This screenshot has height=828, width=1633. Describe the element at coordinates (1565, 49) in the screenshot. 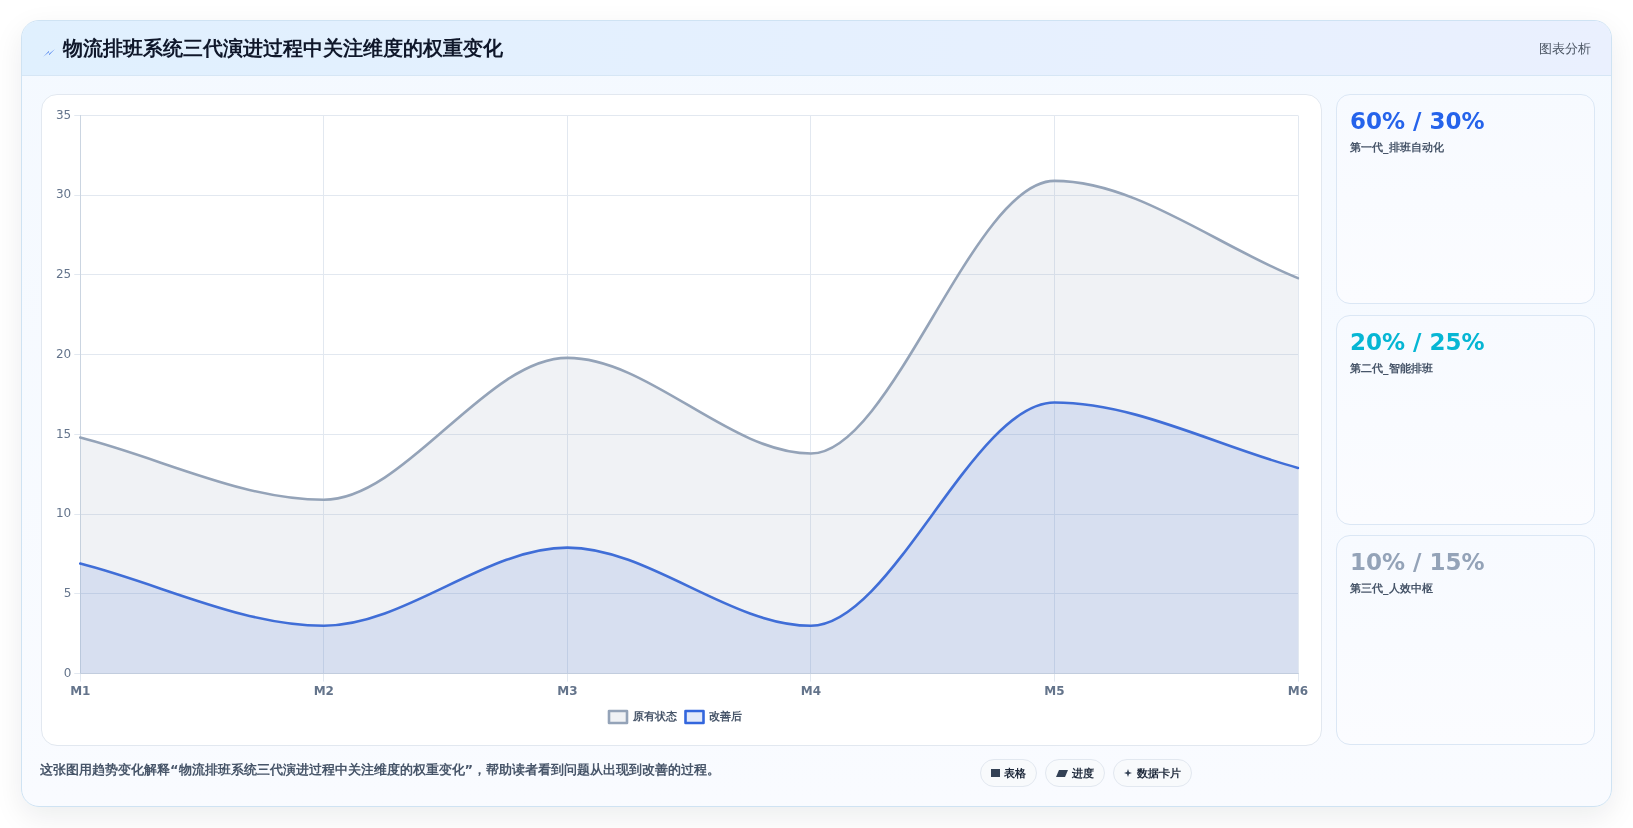

I see `text: 图表分析` at that location.